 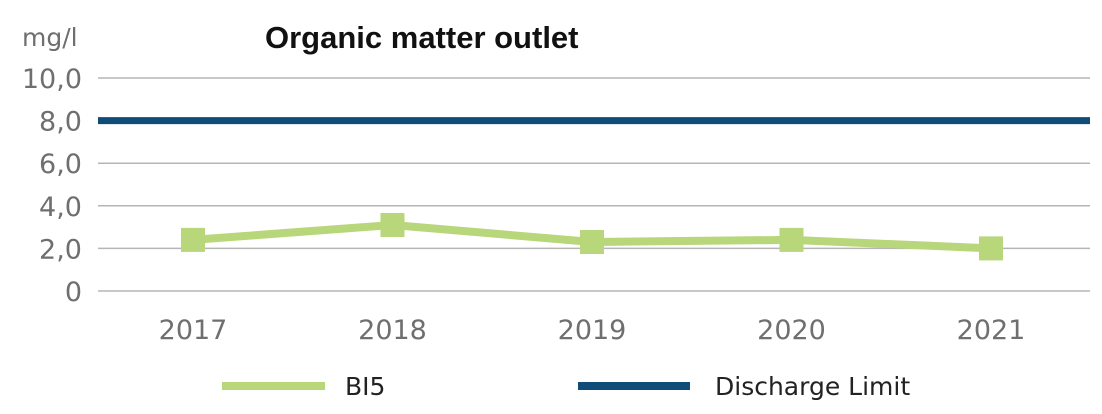 What do you see at coordinates (791, 330) in the screenshot?
I see `x-tick-label: 2020` at bounding box center [791, 330].